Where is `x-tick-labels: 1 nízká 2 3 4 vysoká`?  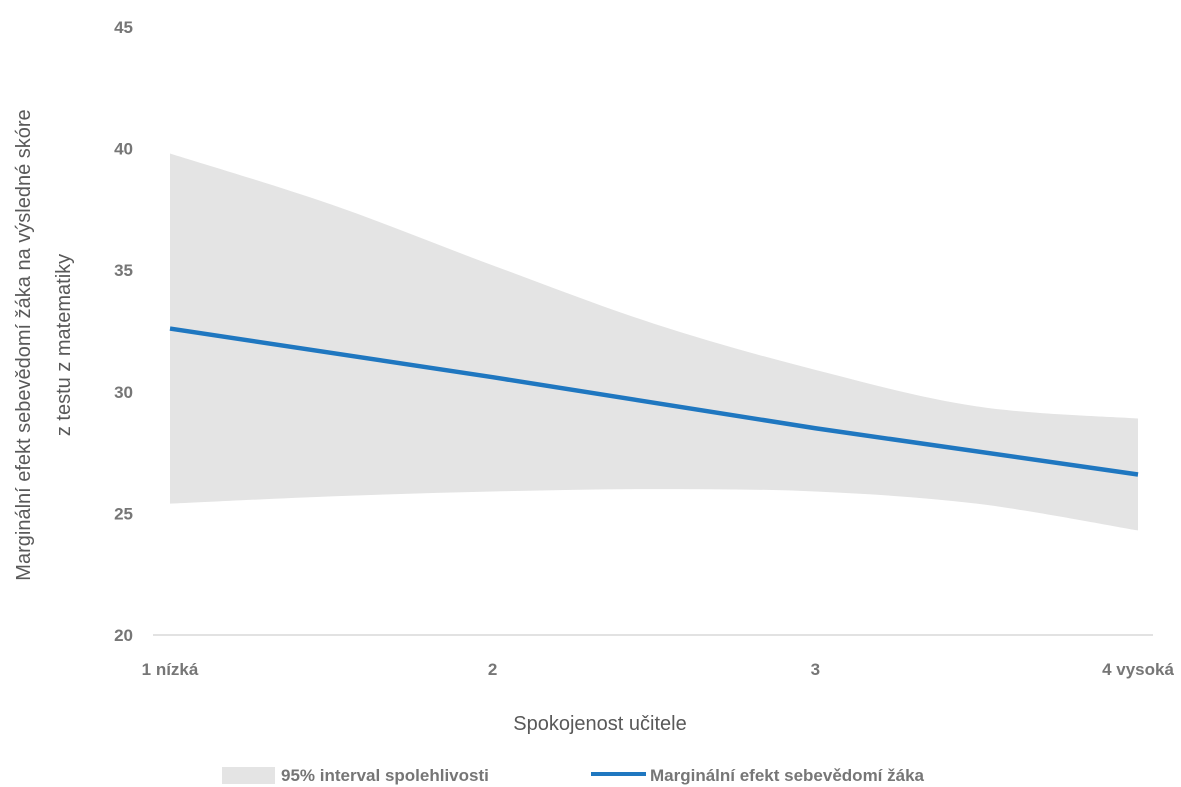 x-tick-labels: 1 nízká 2 3 4 vysoká is located at coordinates (658, 669).